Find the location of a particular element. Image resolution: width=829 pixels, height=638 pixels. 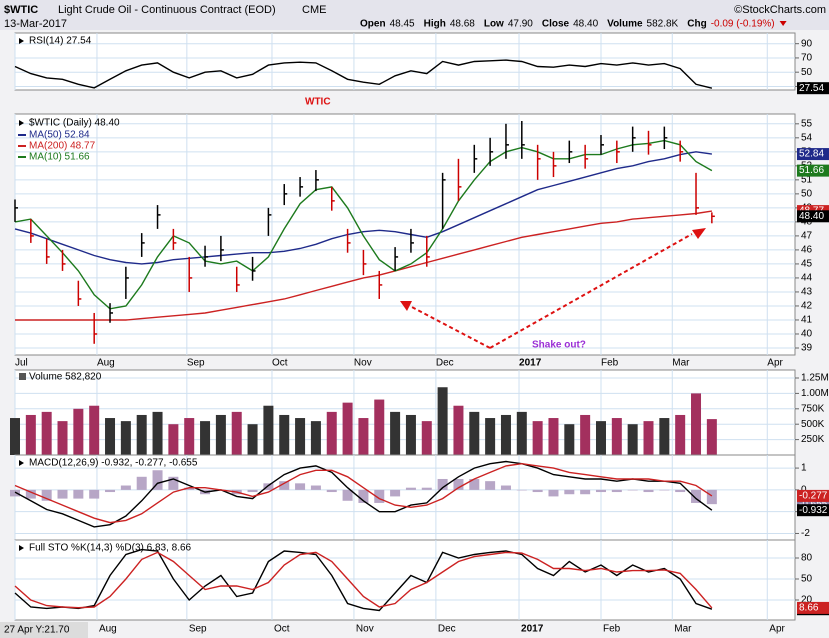

quote-label: Close is located at coordinates (556, 24).